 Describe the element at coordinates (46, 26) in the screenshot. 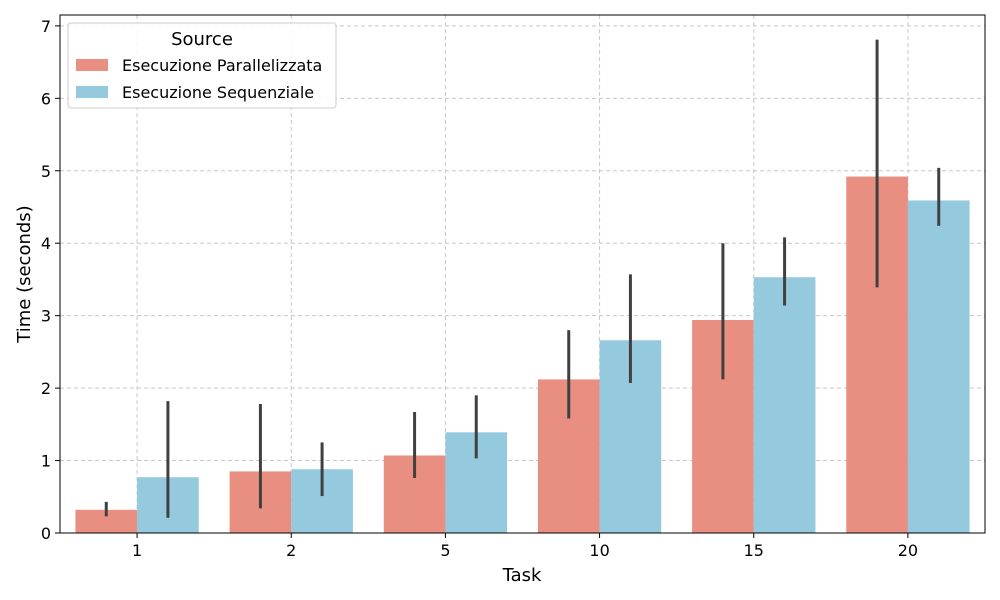

I see `y-tick-label: 7` at that location.